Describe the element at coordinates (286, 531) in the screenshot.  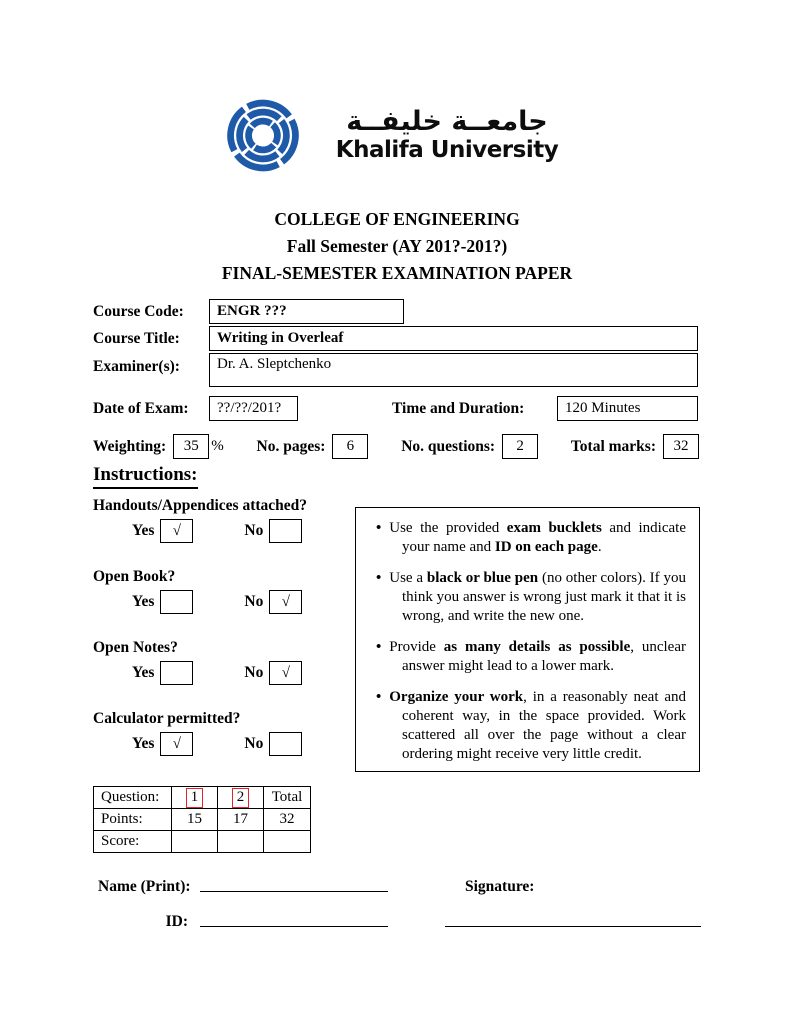
I see `handouts-no-checkbox` at that location.